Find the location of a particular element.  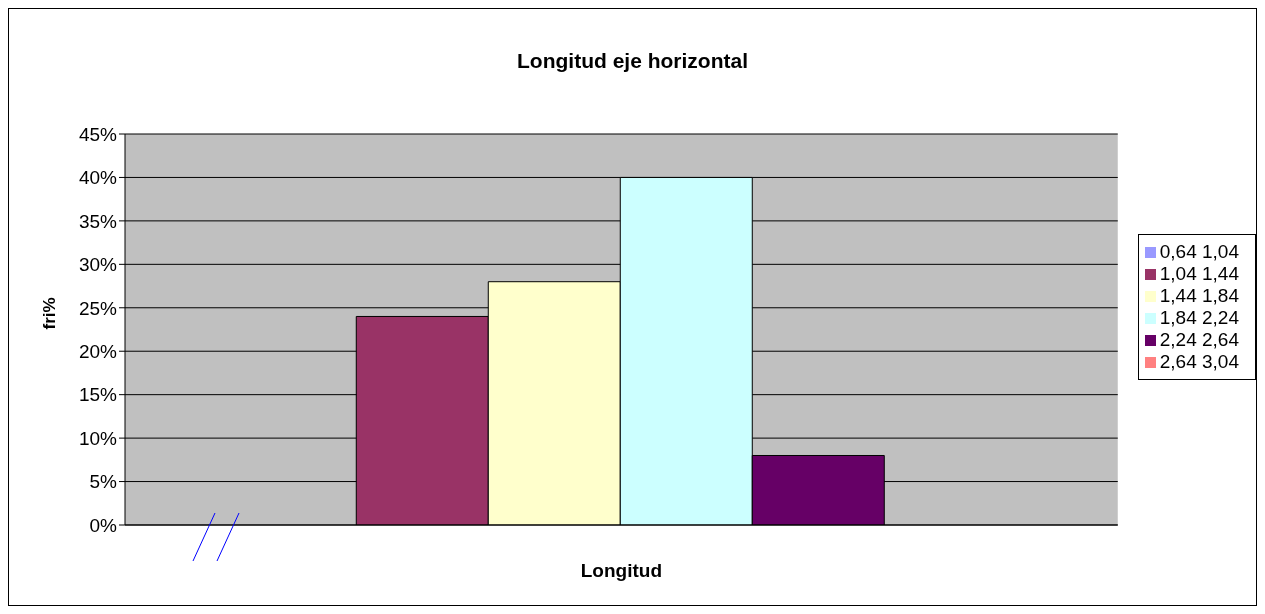

x-axis-title: Longitud is located at coordinates (621, 570).